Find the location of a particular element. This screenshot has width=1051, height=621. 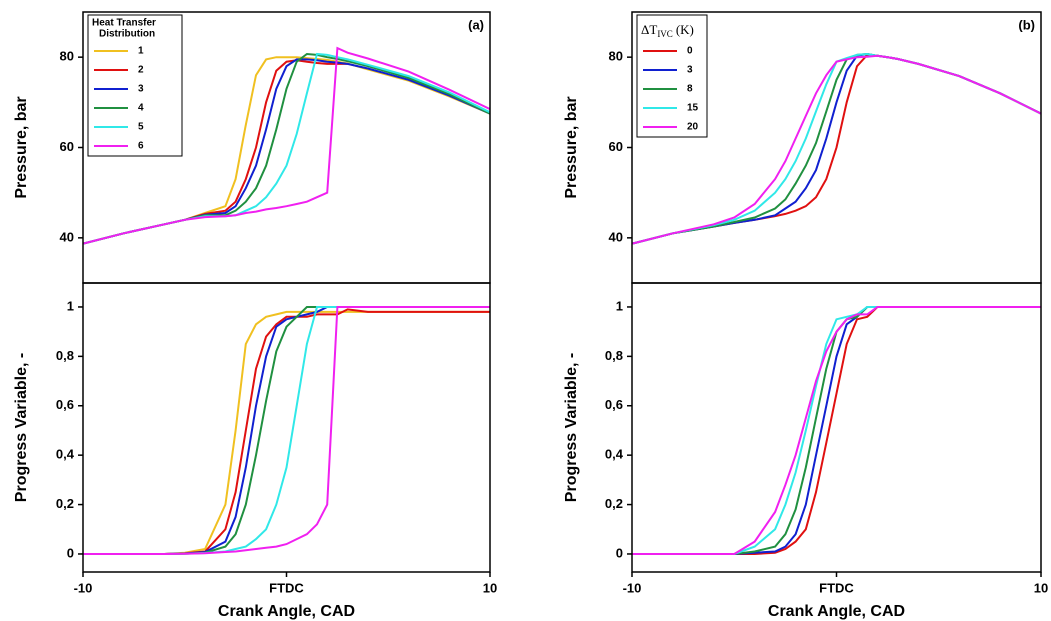

legend-title: ΔTIVC (K) is located at coordinates (667, 30).